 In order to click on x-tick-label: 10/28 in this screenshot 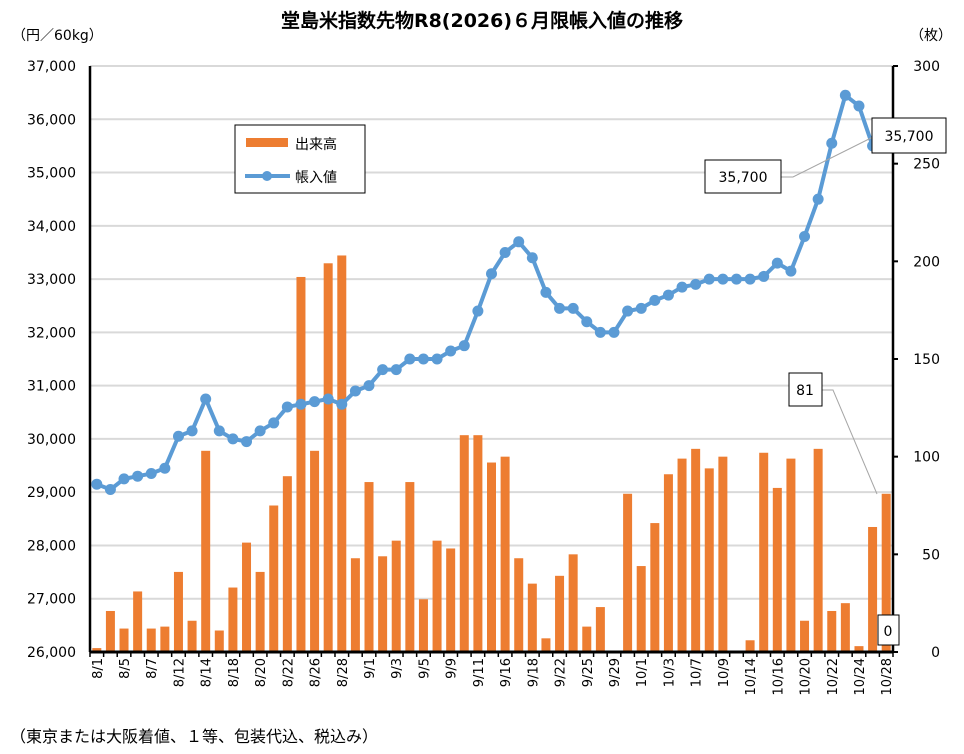, I will do `click(887, 676)`.